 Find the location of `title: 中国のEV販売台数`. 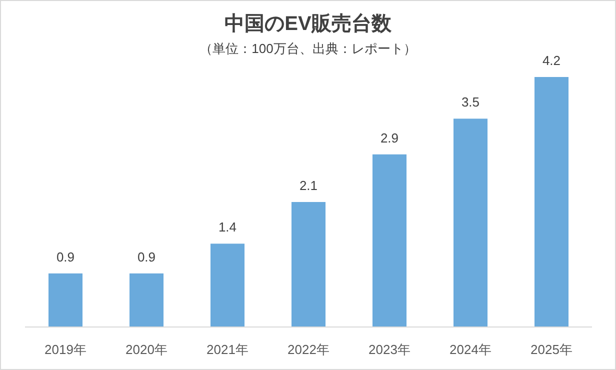

title: 中国のEV販売台数 is located at coordinates (308, 24).